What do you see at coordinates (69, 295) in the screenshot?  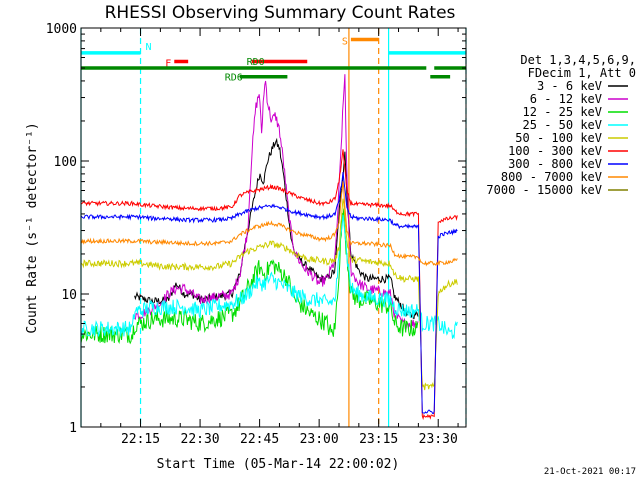 I see `y-tick-label: 10` at bounding box center [69, 295].